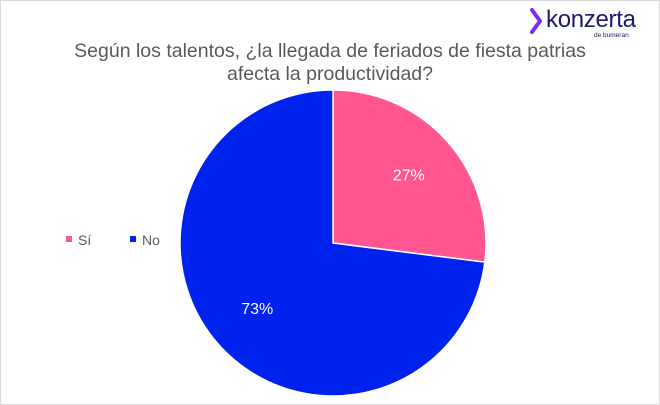 Image resolution: width=660 pixels, height=405 pixels. I want to click on legend-item-no: No, so click(145, 240).